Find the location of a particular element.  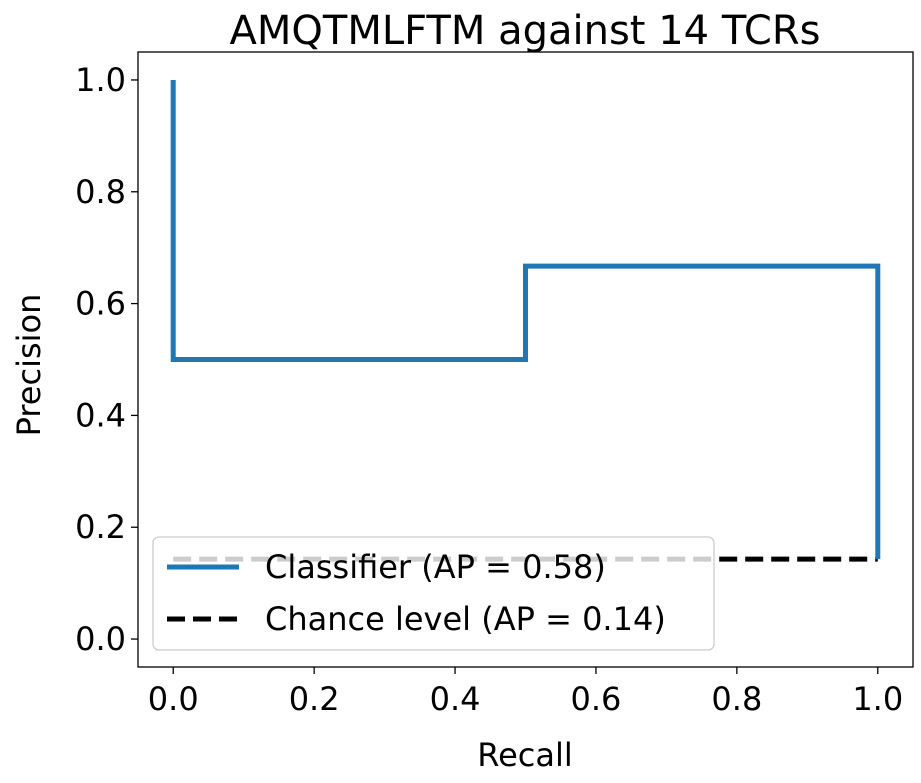

x-tick-label: 0.0 is located at coordinates (173, 699).